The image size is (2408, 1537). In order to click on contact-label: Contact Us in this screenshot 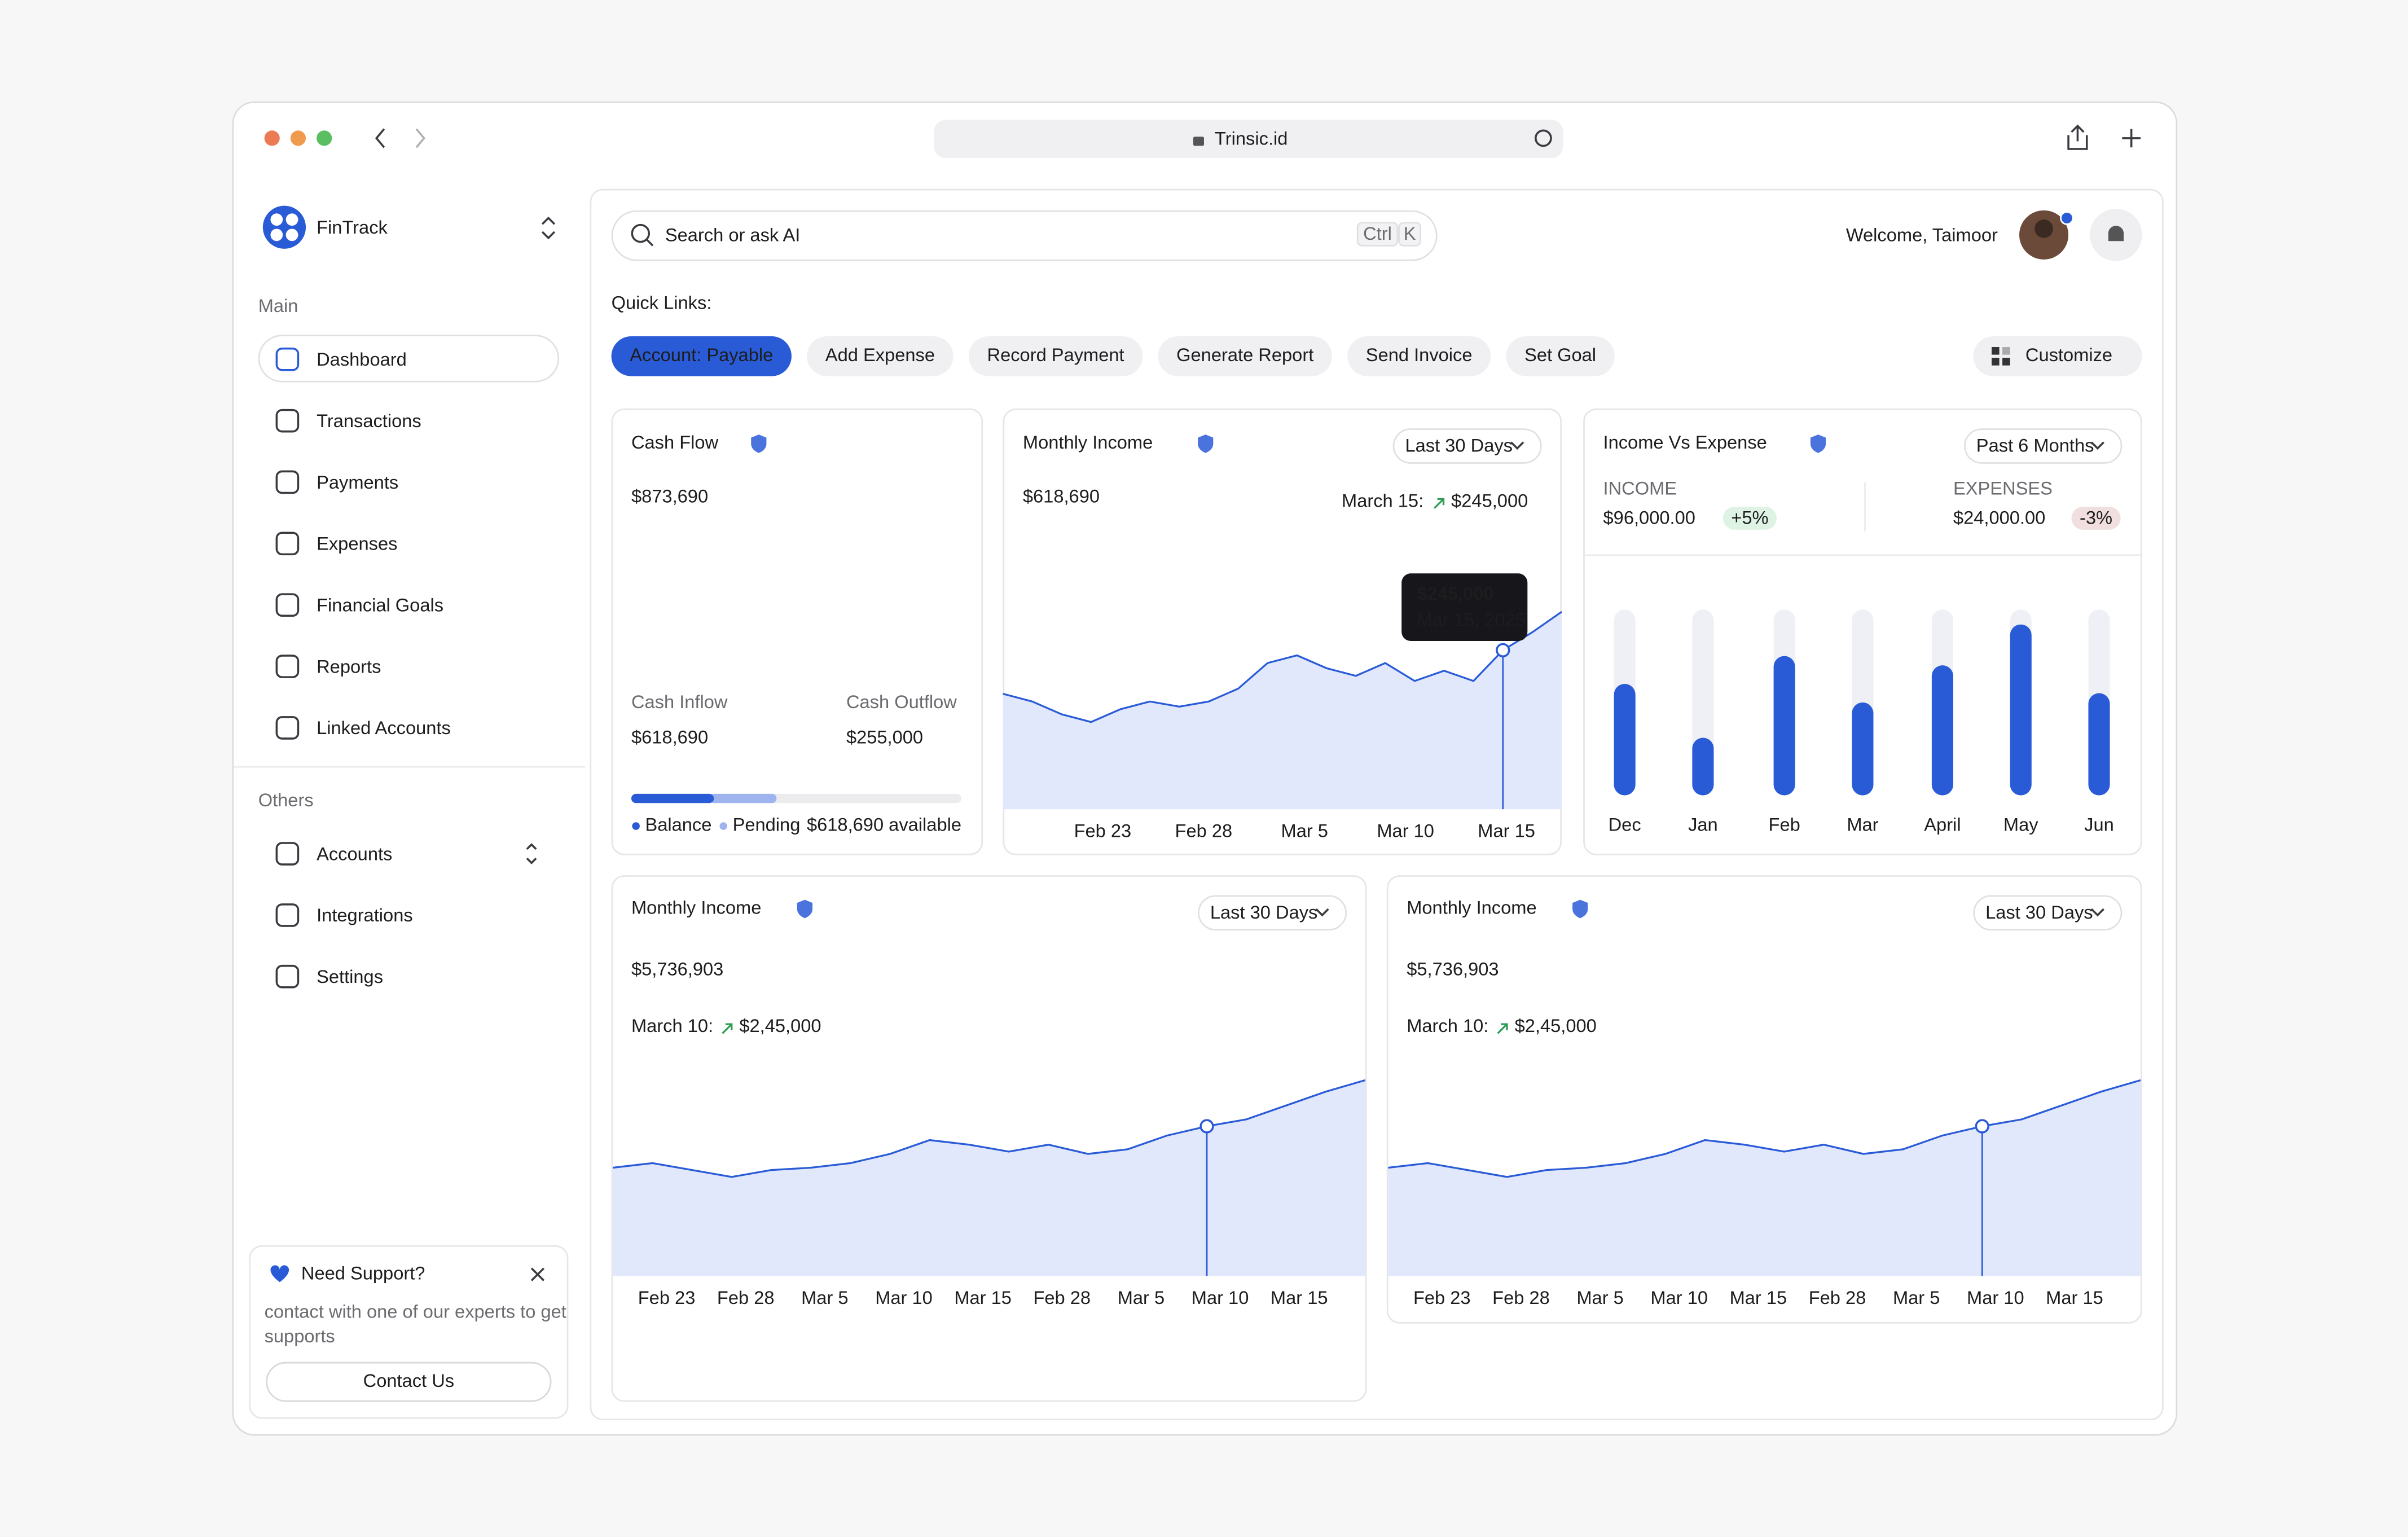, I will do `click(409, 1380)`.